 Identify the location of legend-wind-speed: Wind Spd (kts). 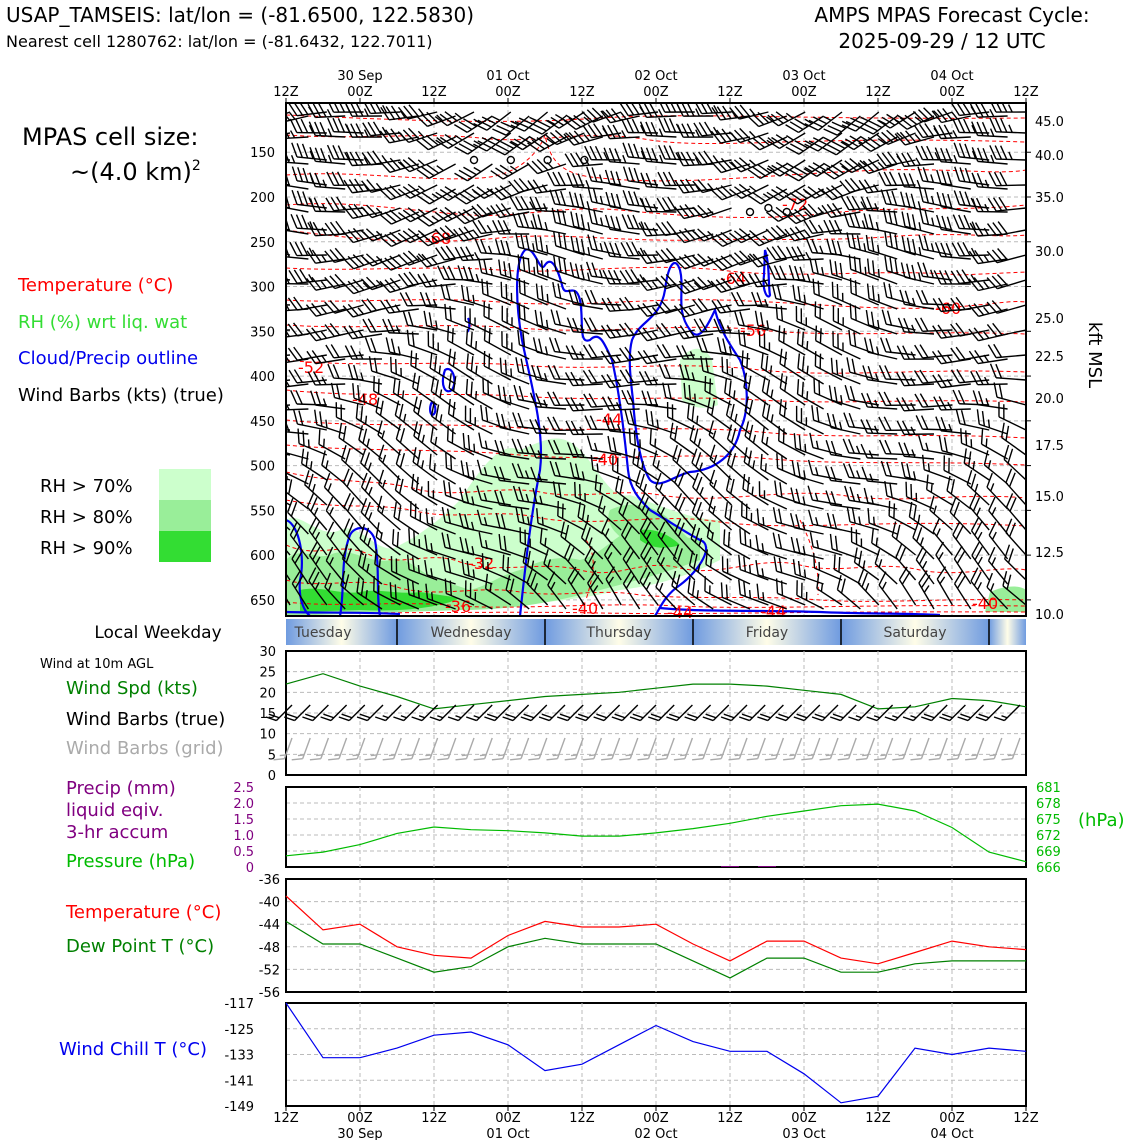
(132, 688).